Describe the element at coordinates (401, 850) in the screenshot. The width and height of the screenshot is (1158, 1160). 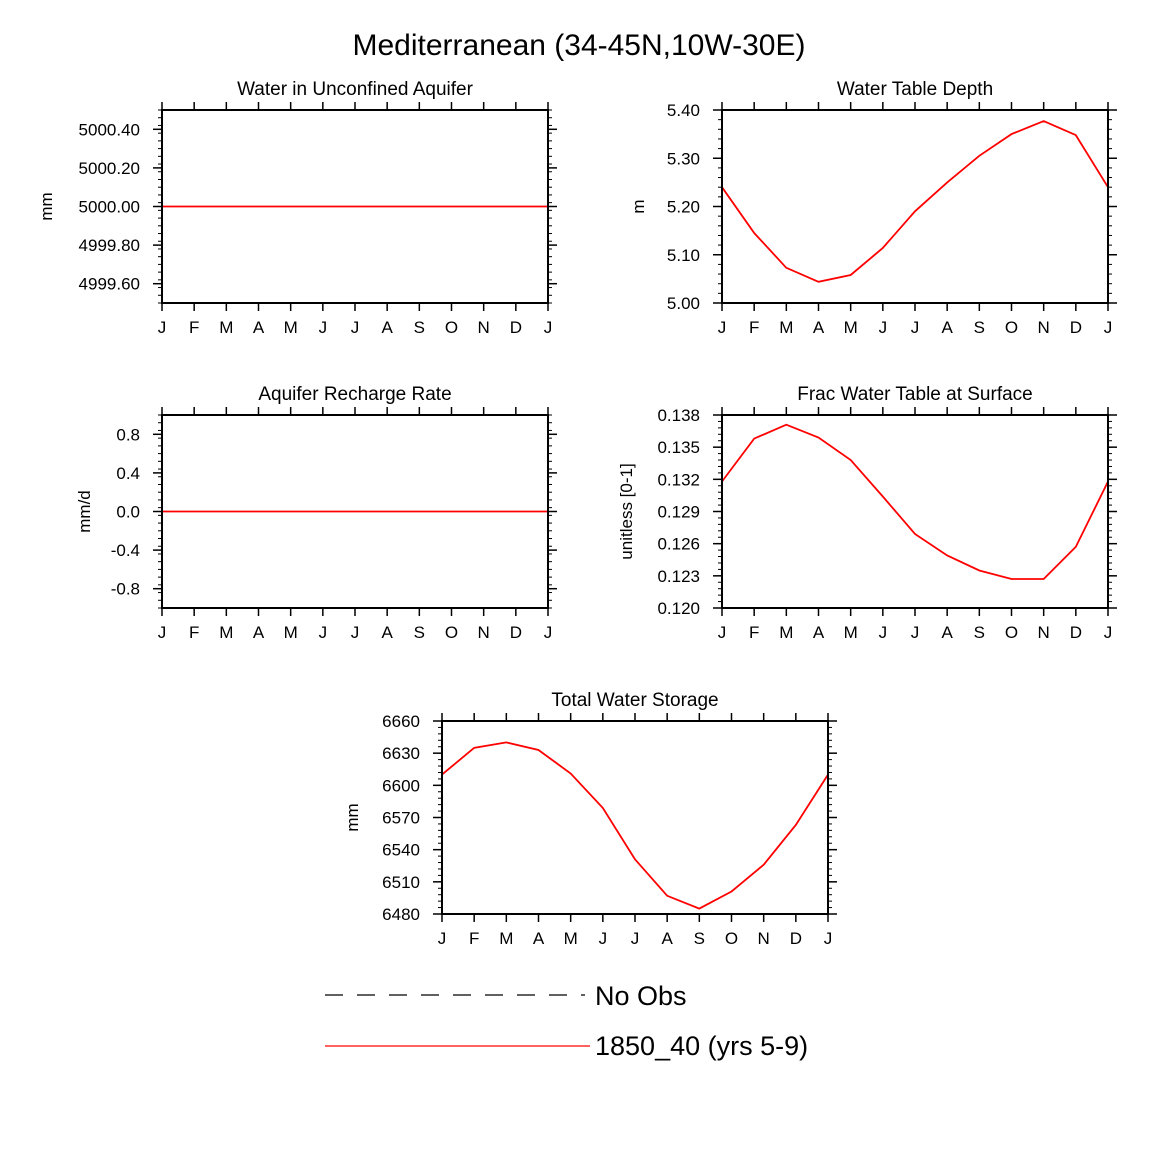
I see `y-tick-label: 6540` at that location.